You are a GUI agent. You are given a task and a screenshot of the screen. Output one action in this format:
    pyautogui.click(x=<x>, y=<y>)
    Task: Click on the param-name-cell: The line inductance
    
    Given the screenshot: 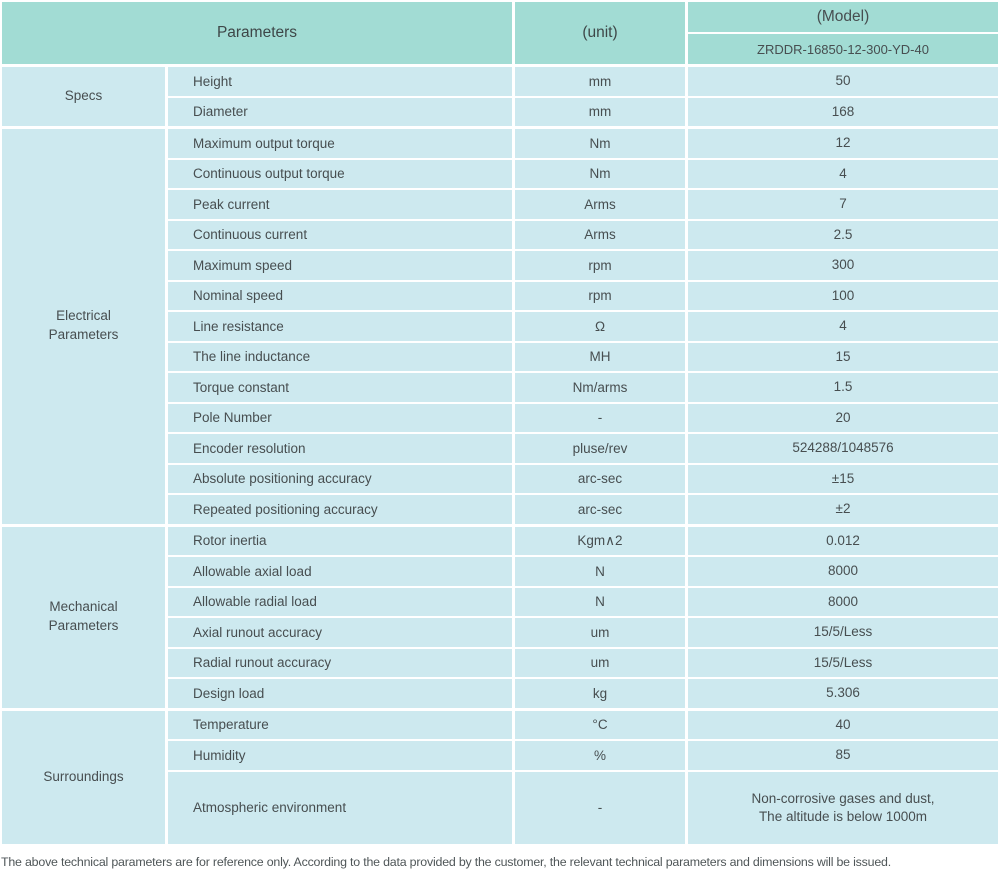 What is the action you would take?
    pyautogui.click(x=340, y=356)
    